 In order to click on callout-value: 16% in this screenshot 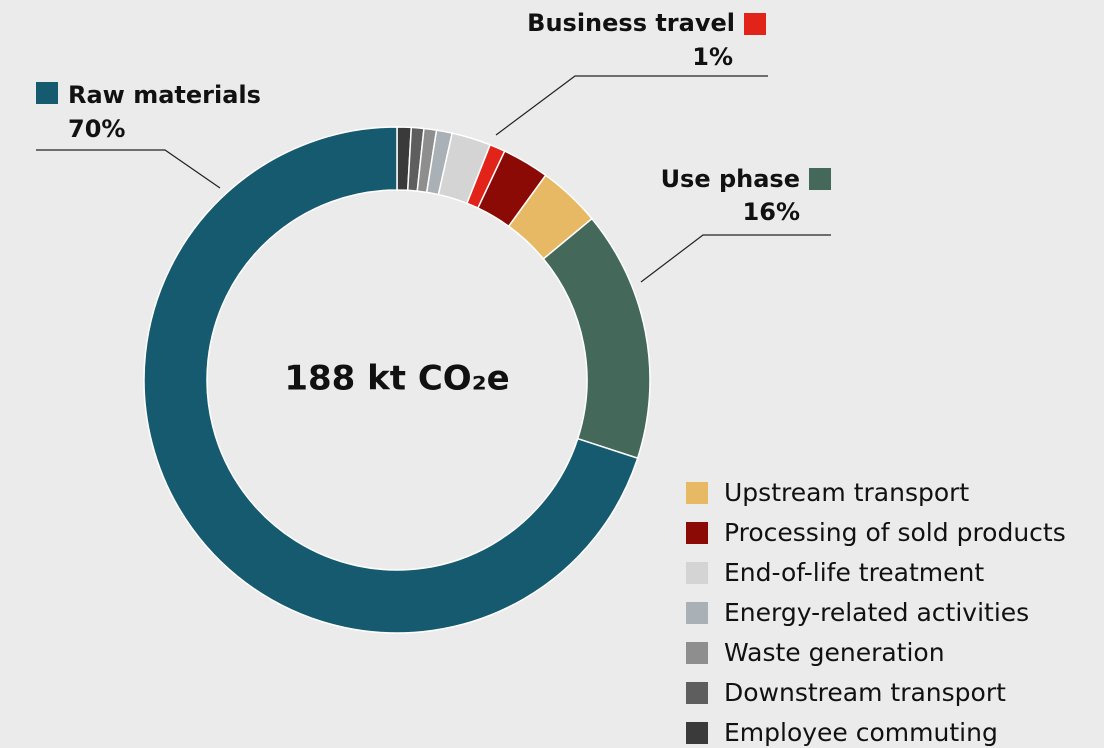, I will do `click(771, 212)`.